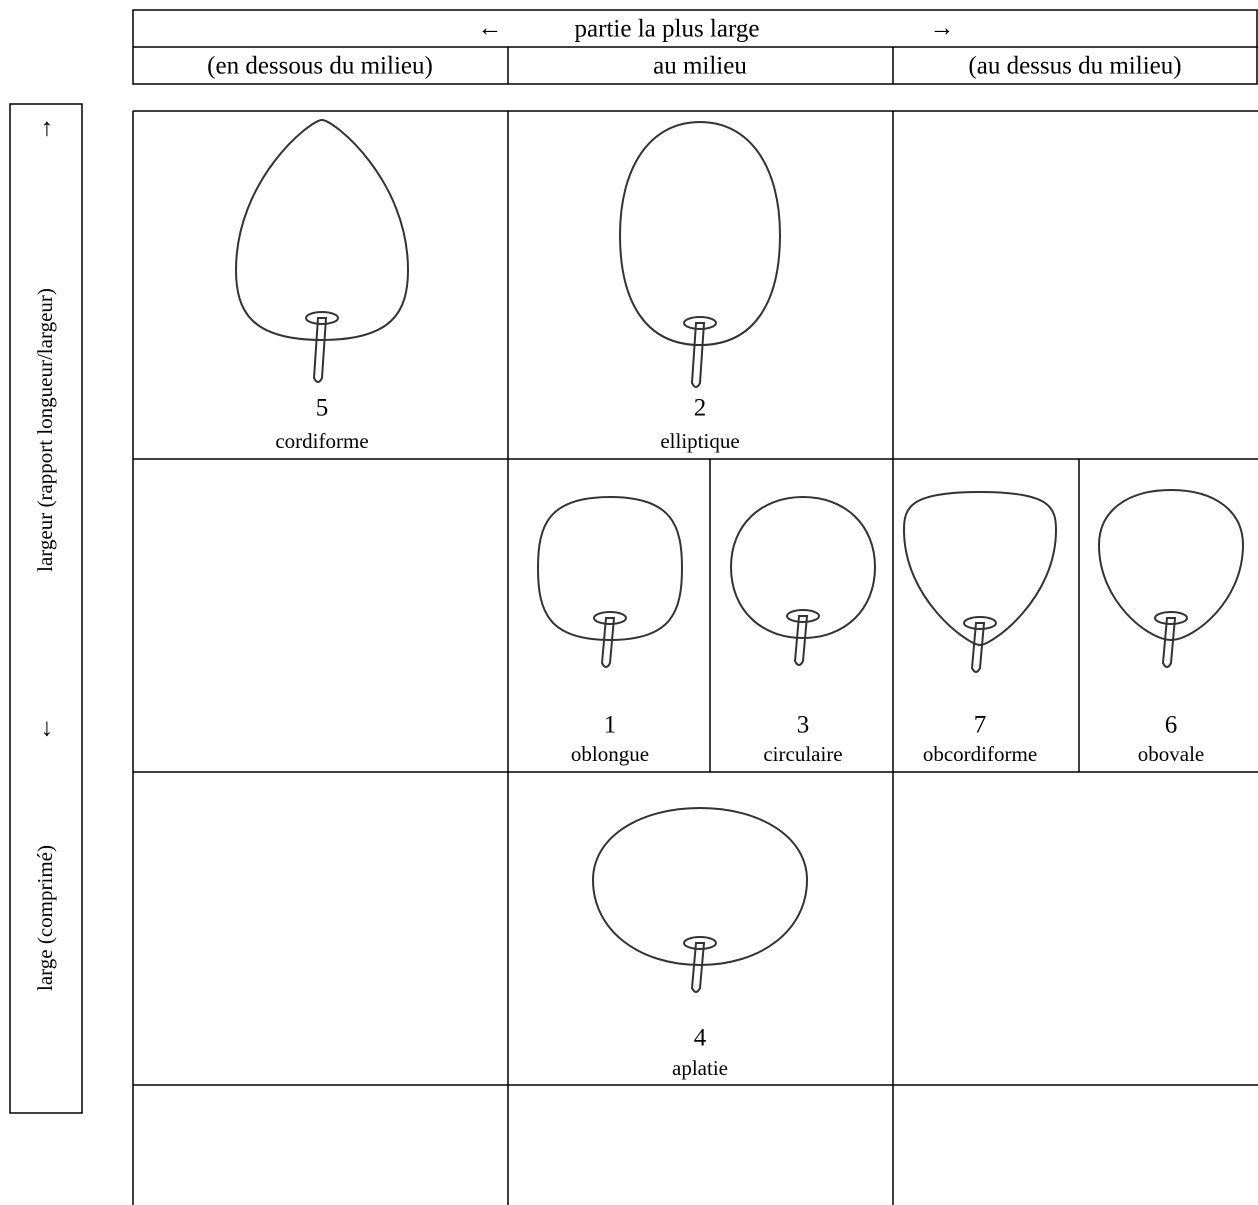  I want to click on shape-name: cordiforme, so click(321, 441).